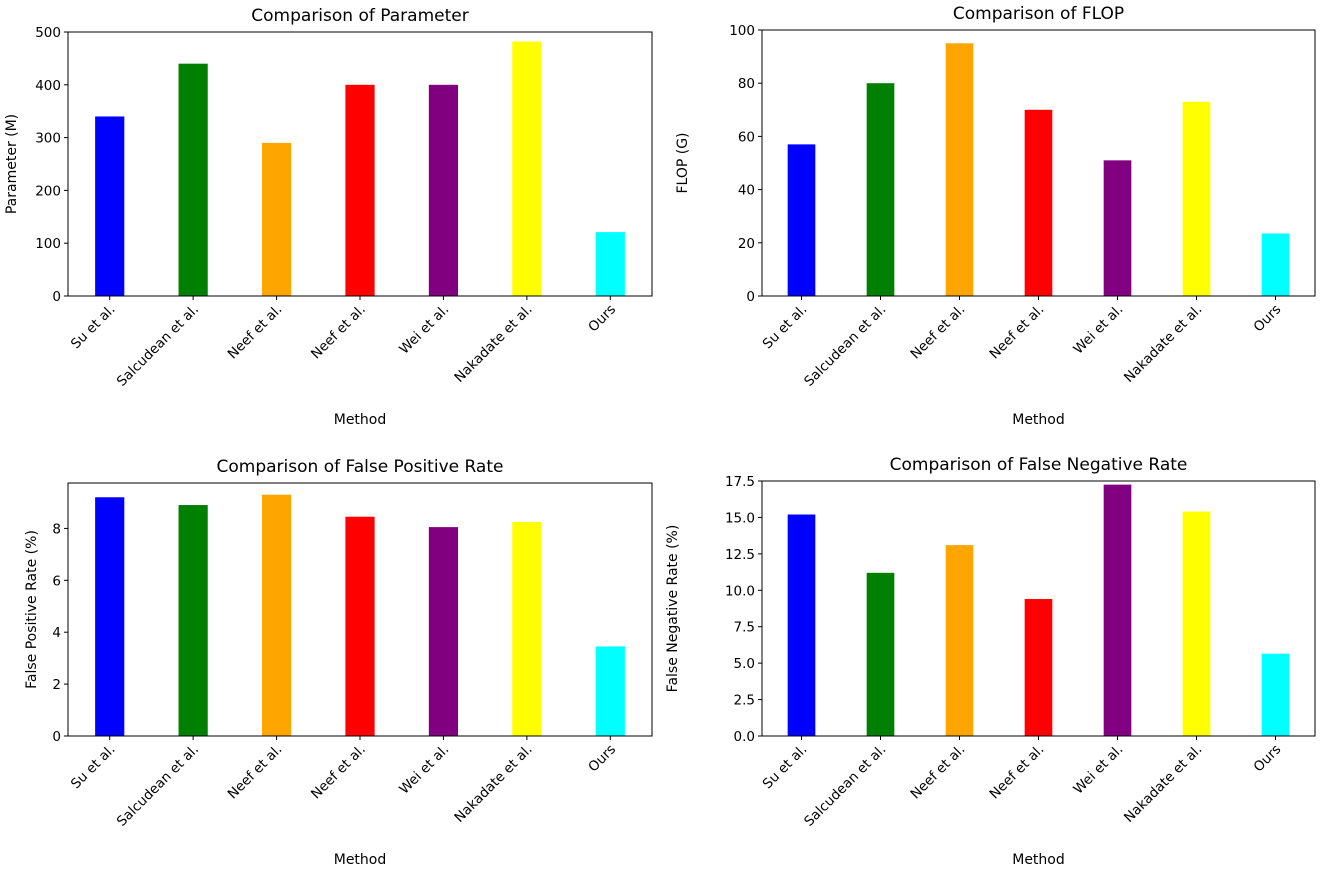 This screenshot has width=1325, height=870. What do you see at coordinates (746, 84) in the screenshot?
I see `y-tick-label: 80` at bounding box center [746, 84].